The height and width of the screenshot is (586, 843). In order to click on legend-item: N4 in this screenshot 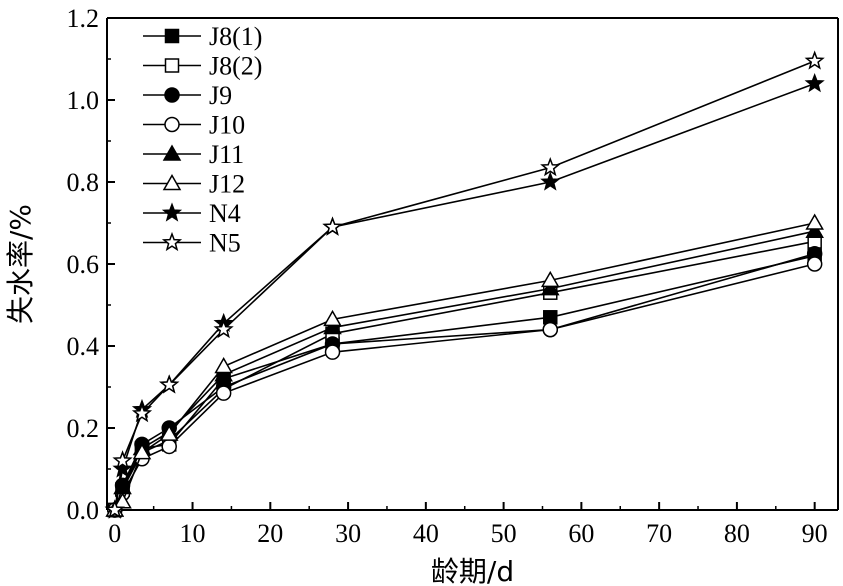, I will do `click(192, 213)`.